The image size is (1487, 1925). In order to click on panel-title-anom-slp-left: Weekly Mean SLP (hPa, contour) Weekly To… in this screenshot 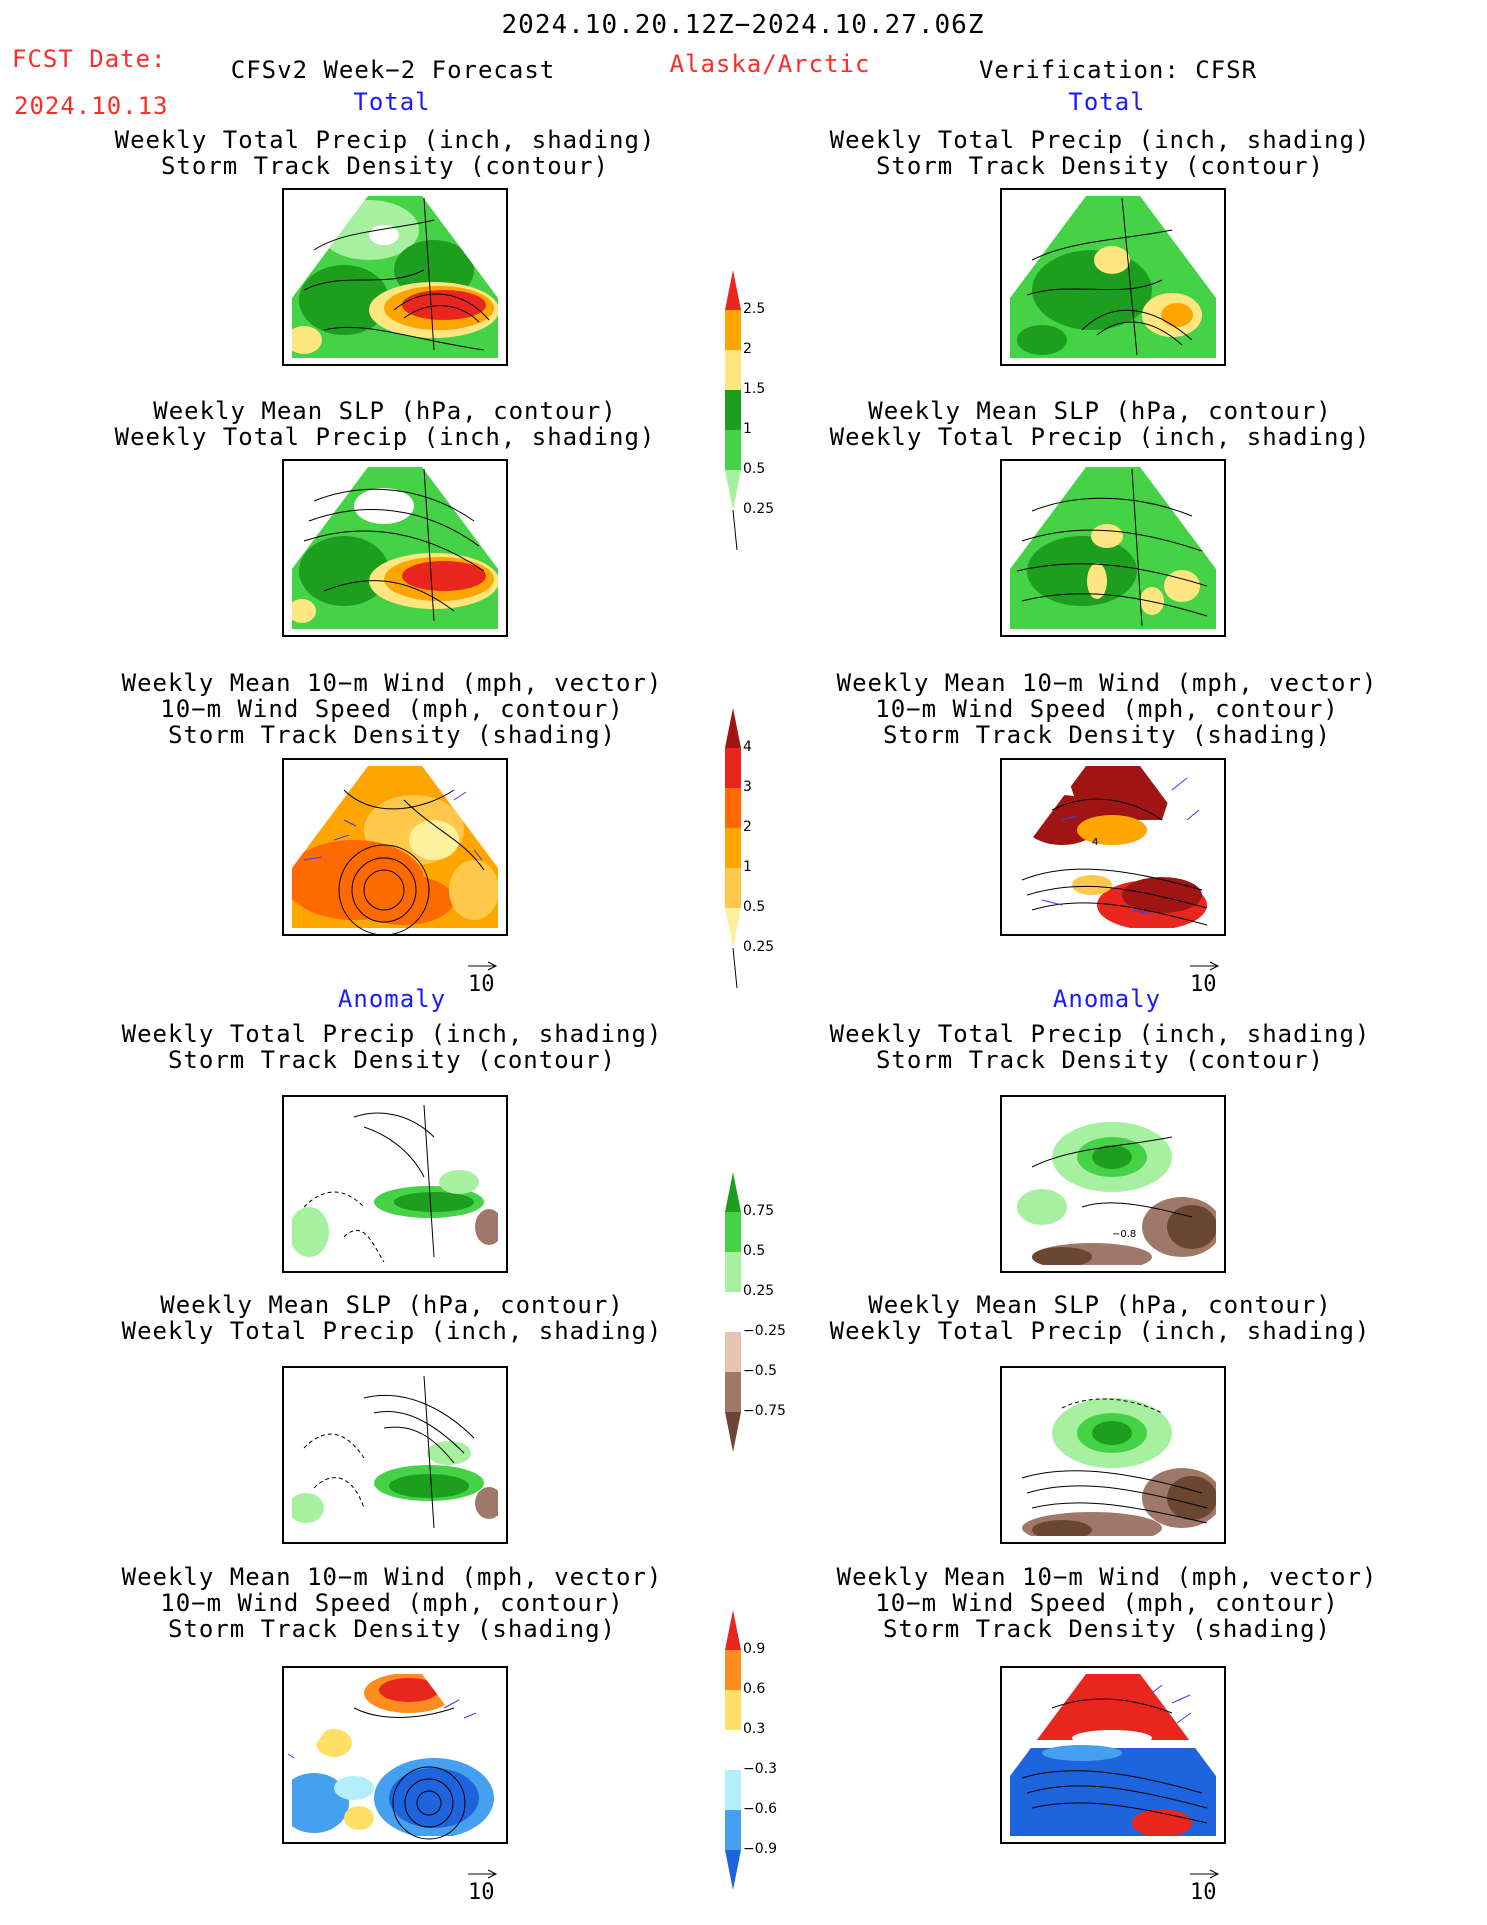, I will do `click(392, 1318)`.